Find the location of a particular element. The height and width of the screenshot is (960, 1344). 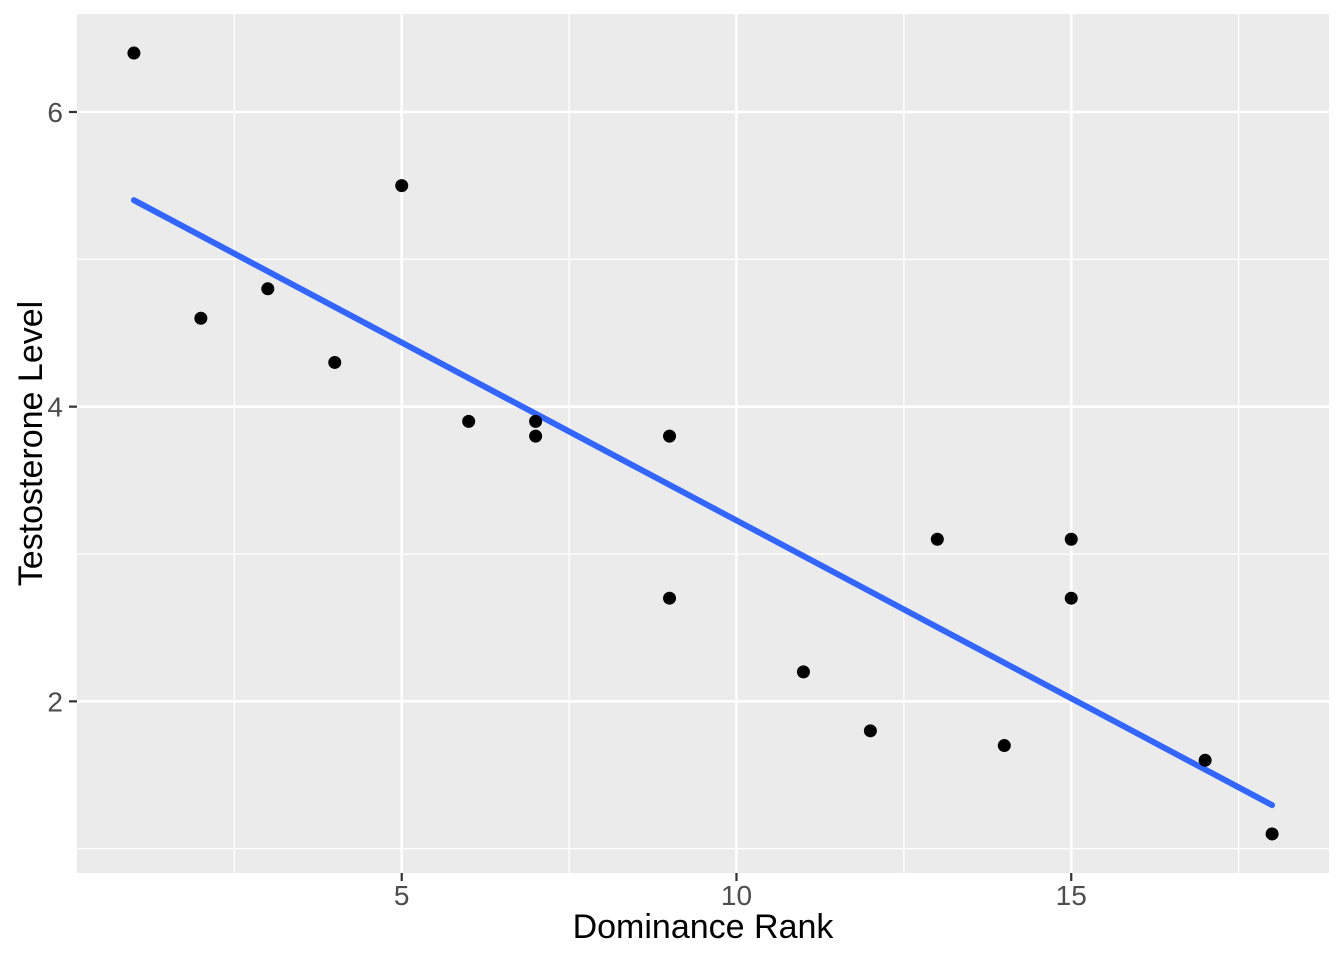

y-axis-tick-label: 6 is located at coordinates (55, 112).